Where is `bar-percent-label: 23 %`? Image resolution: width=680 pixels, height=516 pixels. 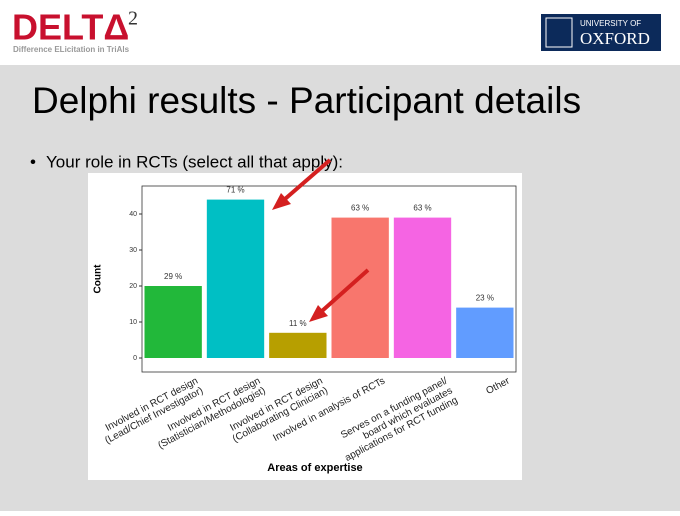
bar-percent-label: 23 % is located at coordinates (485, 298).